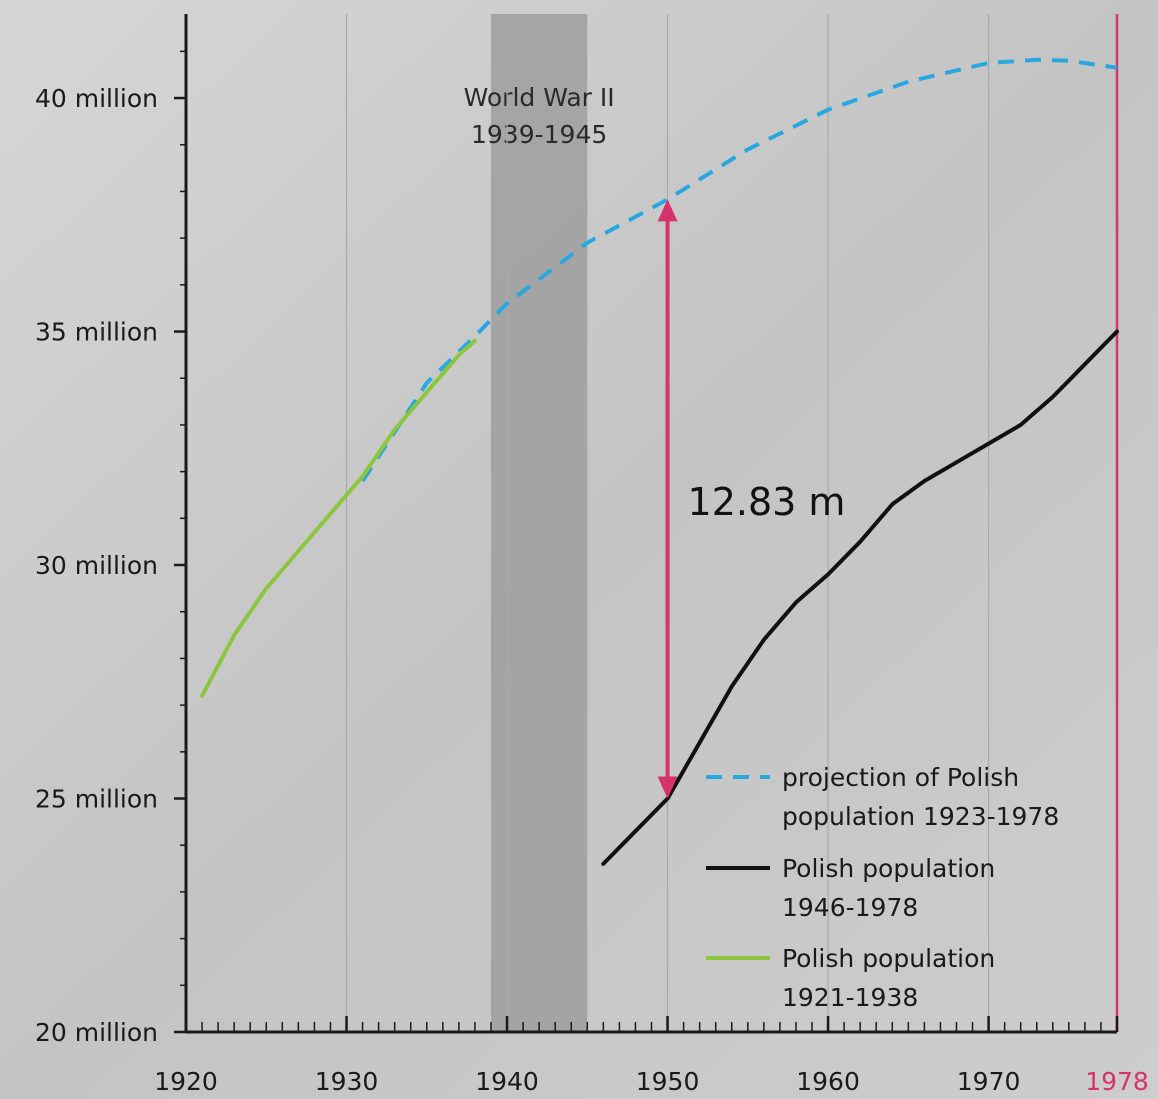 The height and width of the screenshot is (1099, 1158). Describe the element at coordinates (1117, 1081) in the screenshot. I see `x-tick-label: 1978` at that location.